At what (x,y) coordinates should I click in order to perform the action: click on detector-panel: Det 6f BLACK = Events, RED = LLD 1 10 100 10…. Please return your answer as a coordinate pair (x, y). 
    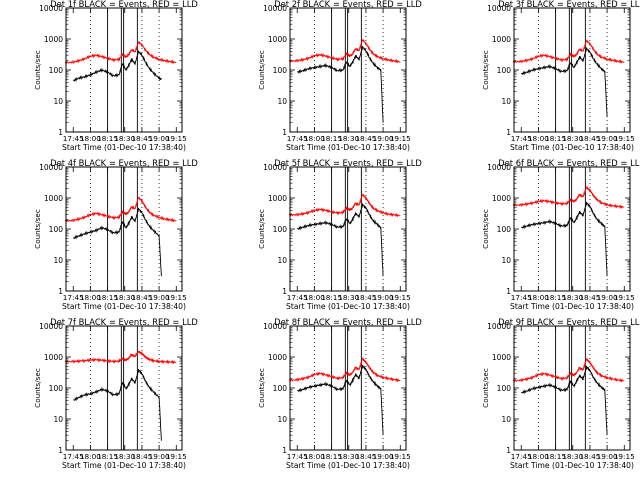
    Looking at the image, I should click on (560, 234).